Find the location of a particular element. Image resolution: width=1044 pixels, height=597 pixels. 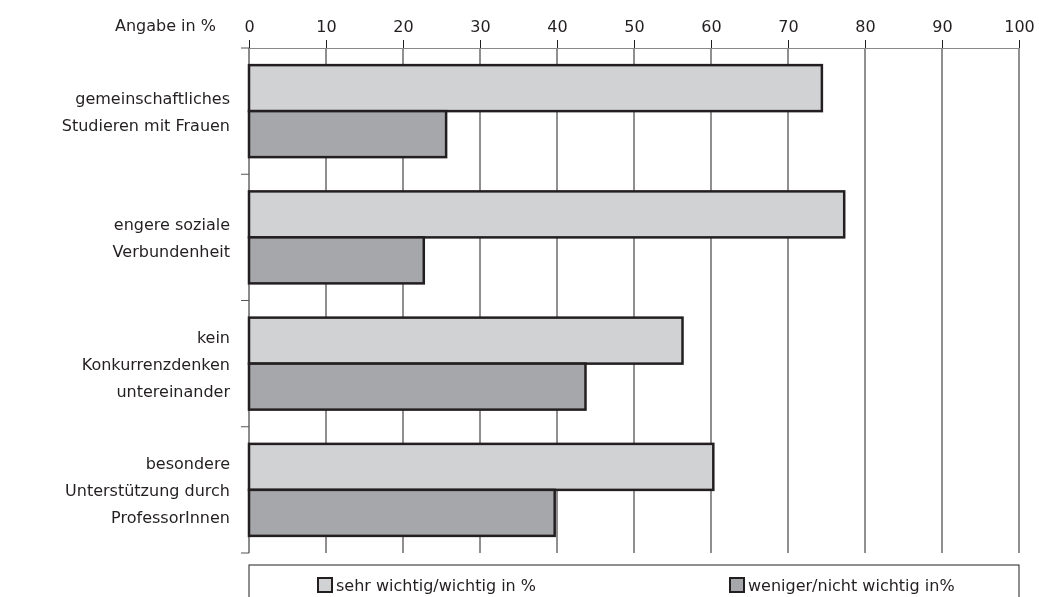

x-tick-label: 50 is located at coordinates (634, 26).